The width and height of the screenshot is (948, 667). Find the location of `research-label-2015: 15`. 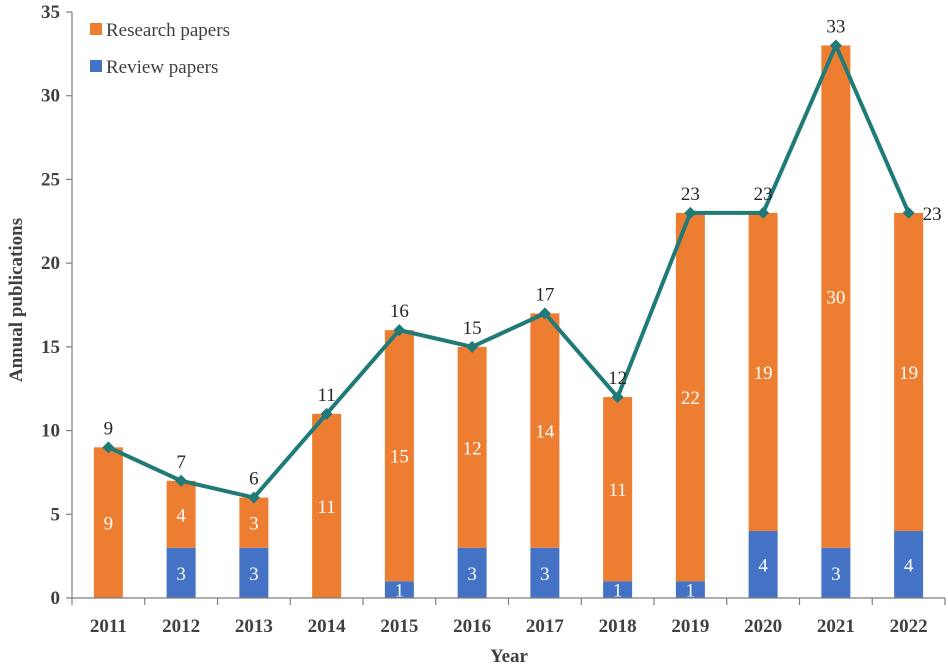

research-label-2015: 15 is located at coordinates (399, 457).